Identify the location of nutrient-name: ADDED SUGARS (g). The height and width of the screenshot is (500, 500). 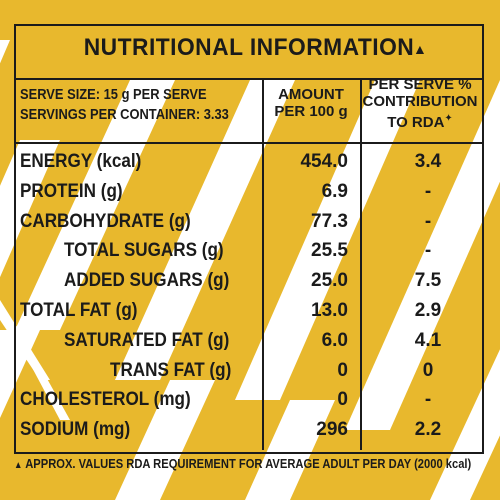
(147, 281).